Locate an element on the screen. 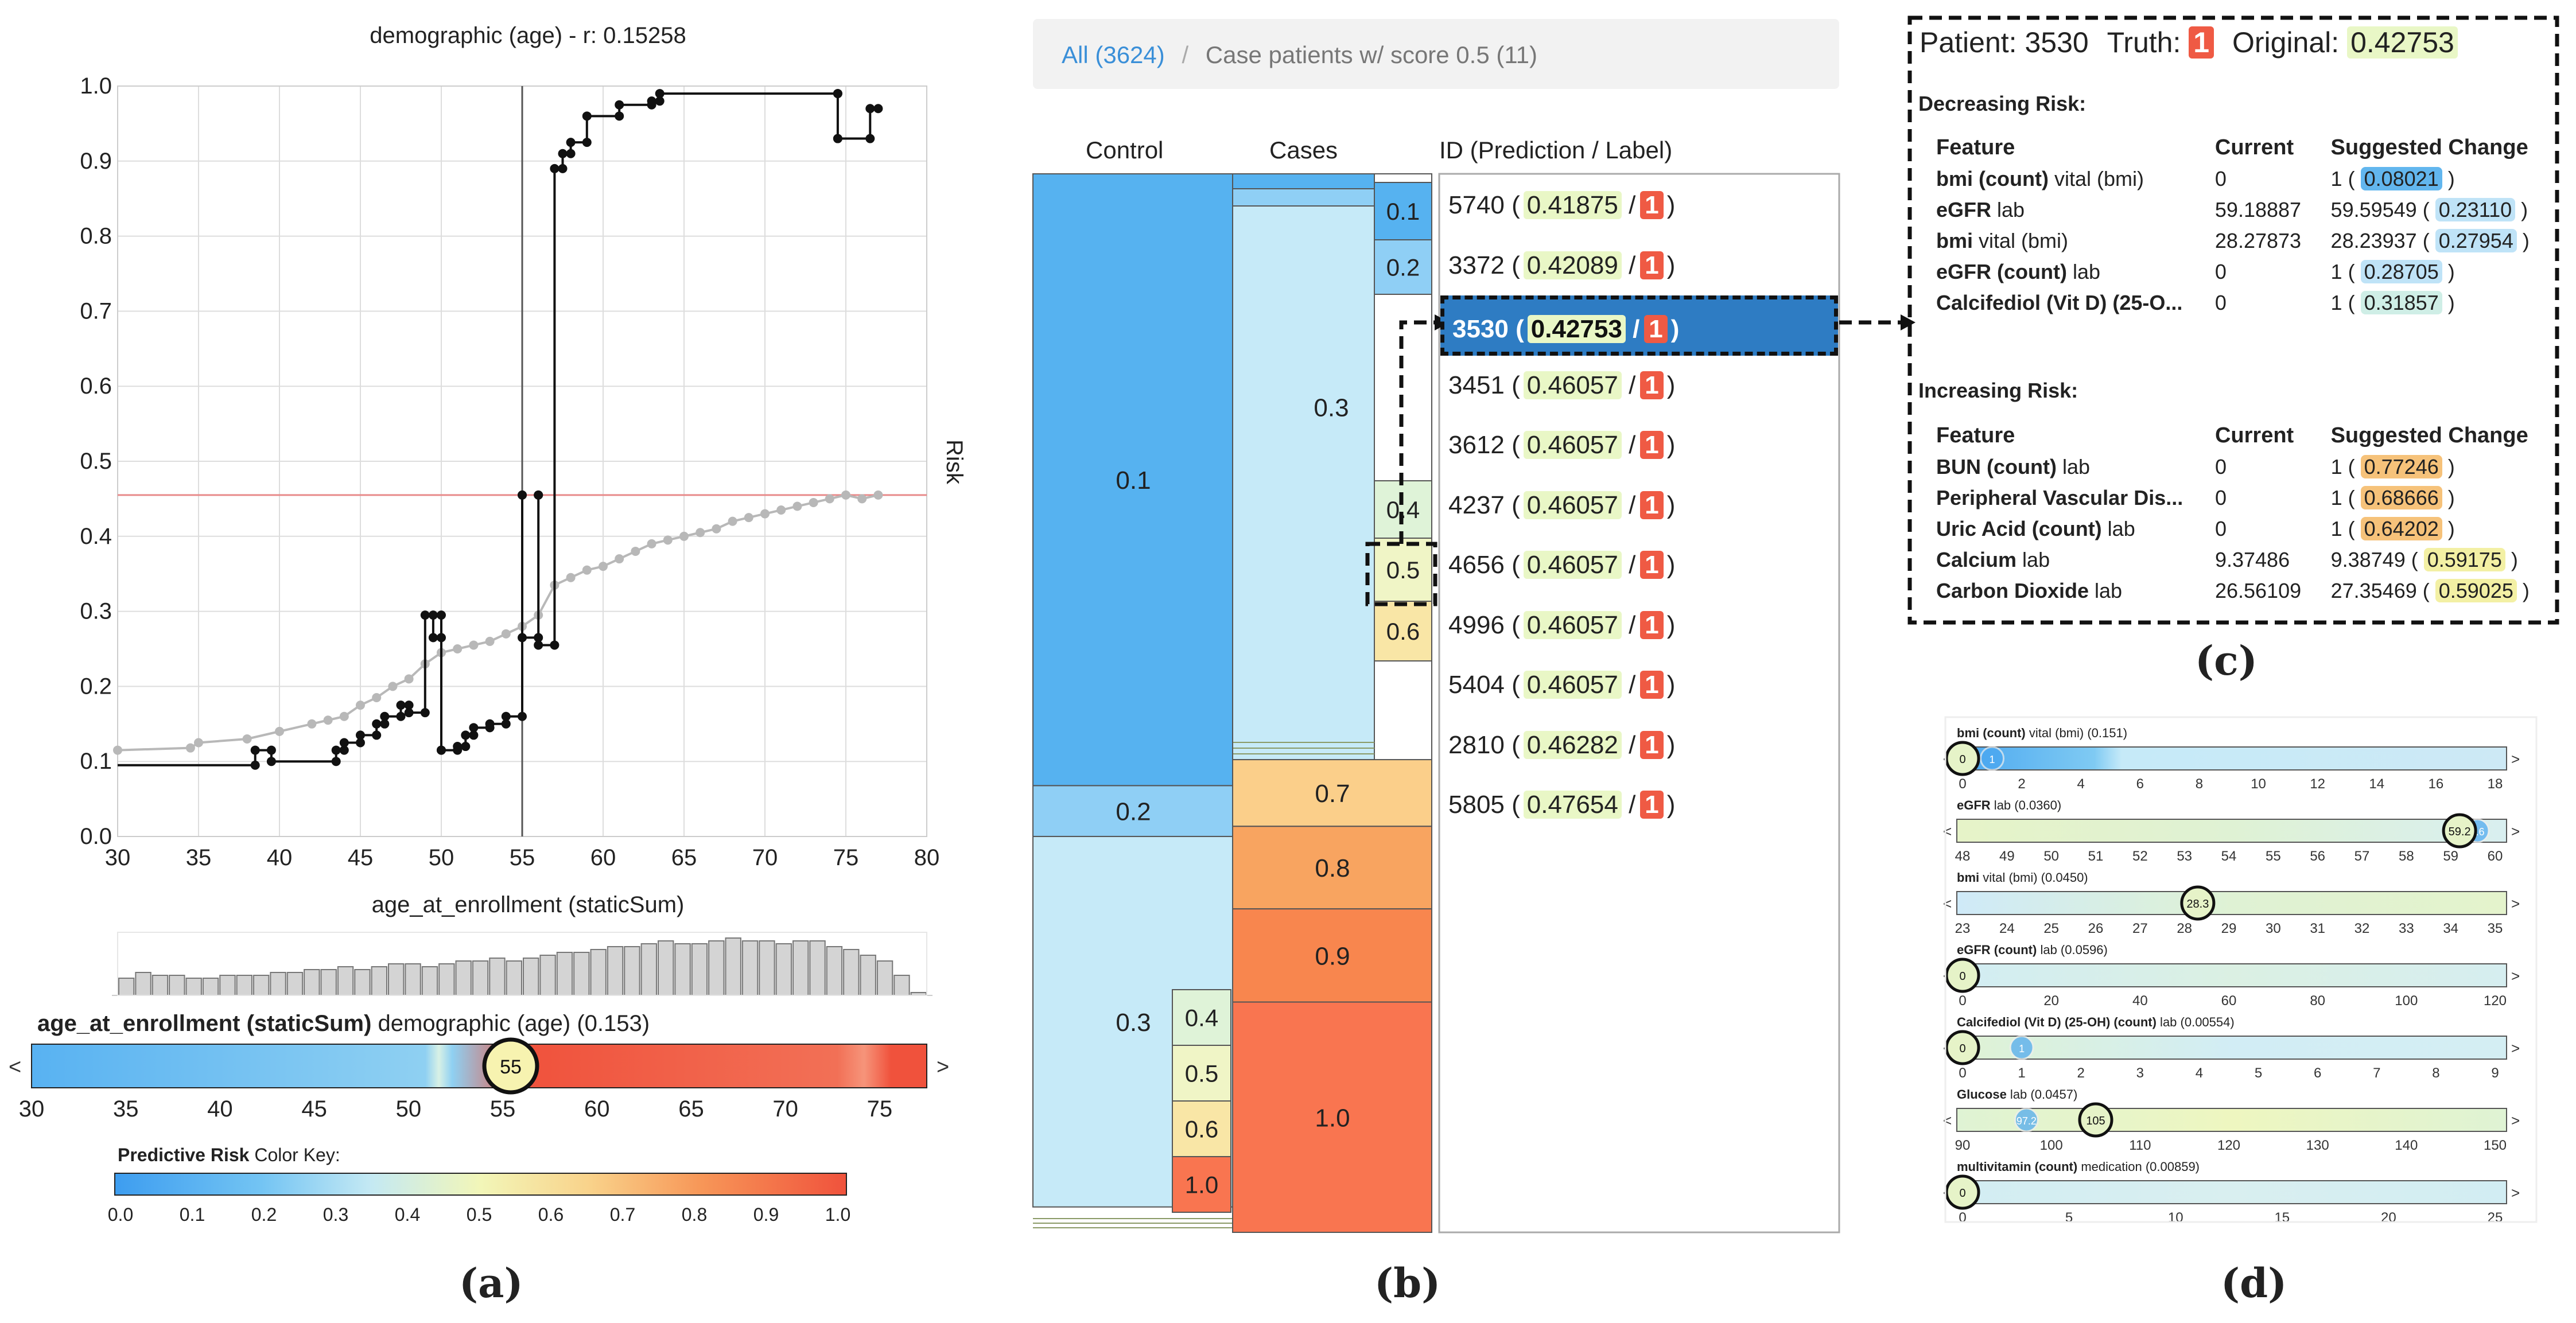 Image resolution: width=2576 pixels, height=1323 pixels. patient-row: 4996 (0.46057 /1) is located at coordinates (1639, 626).